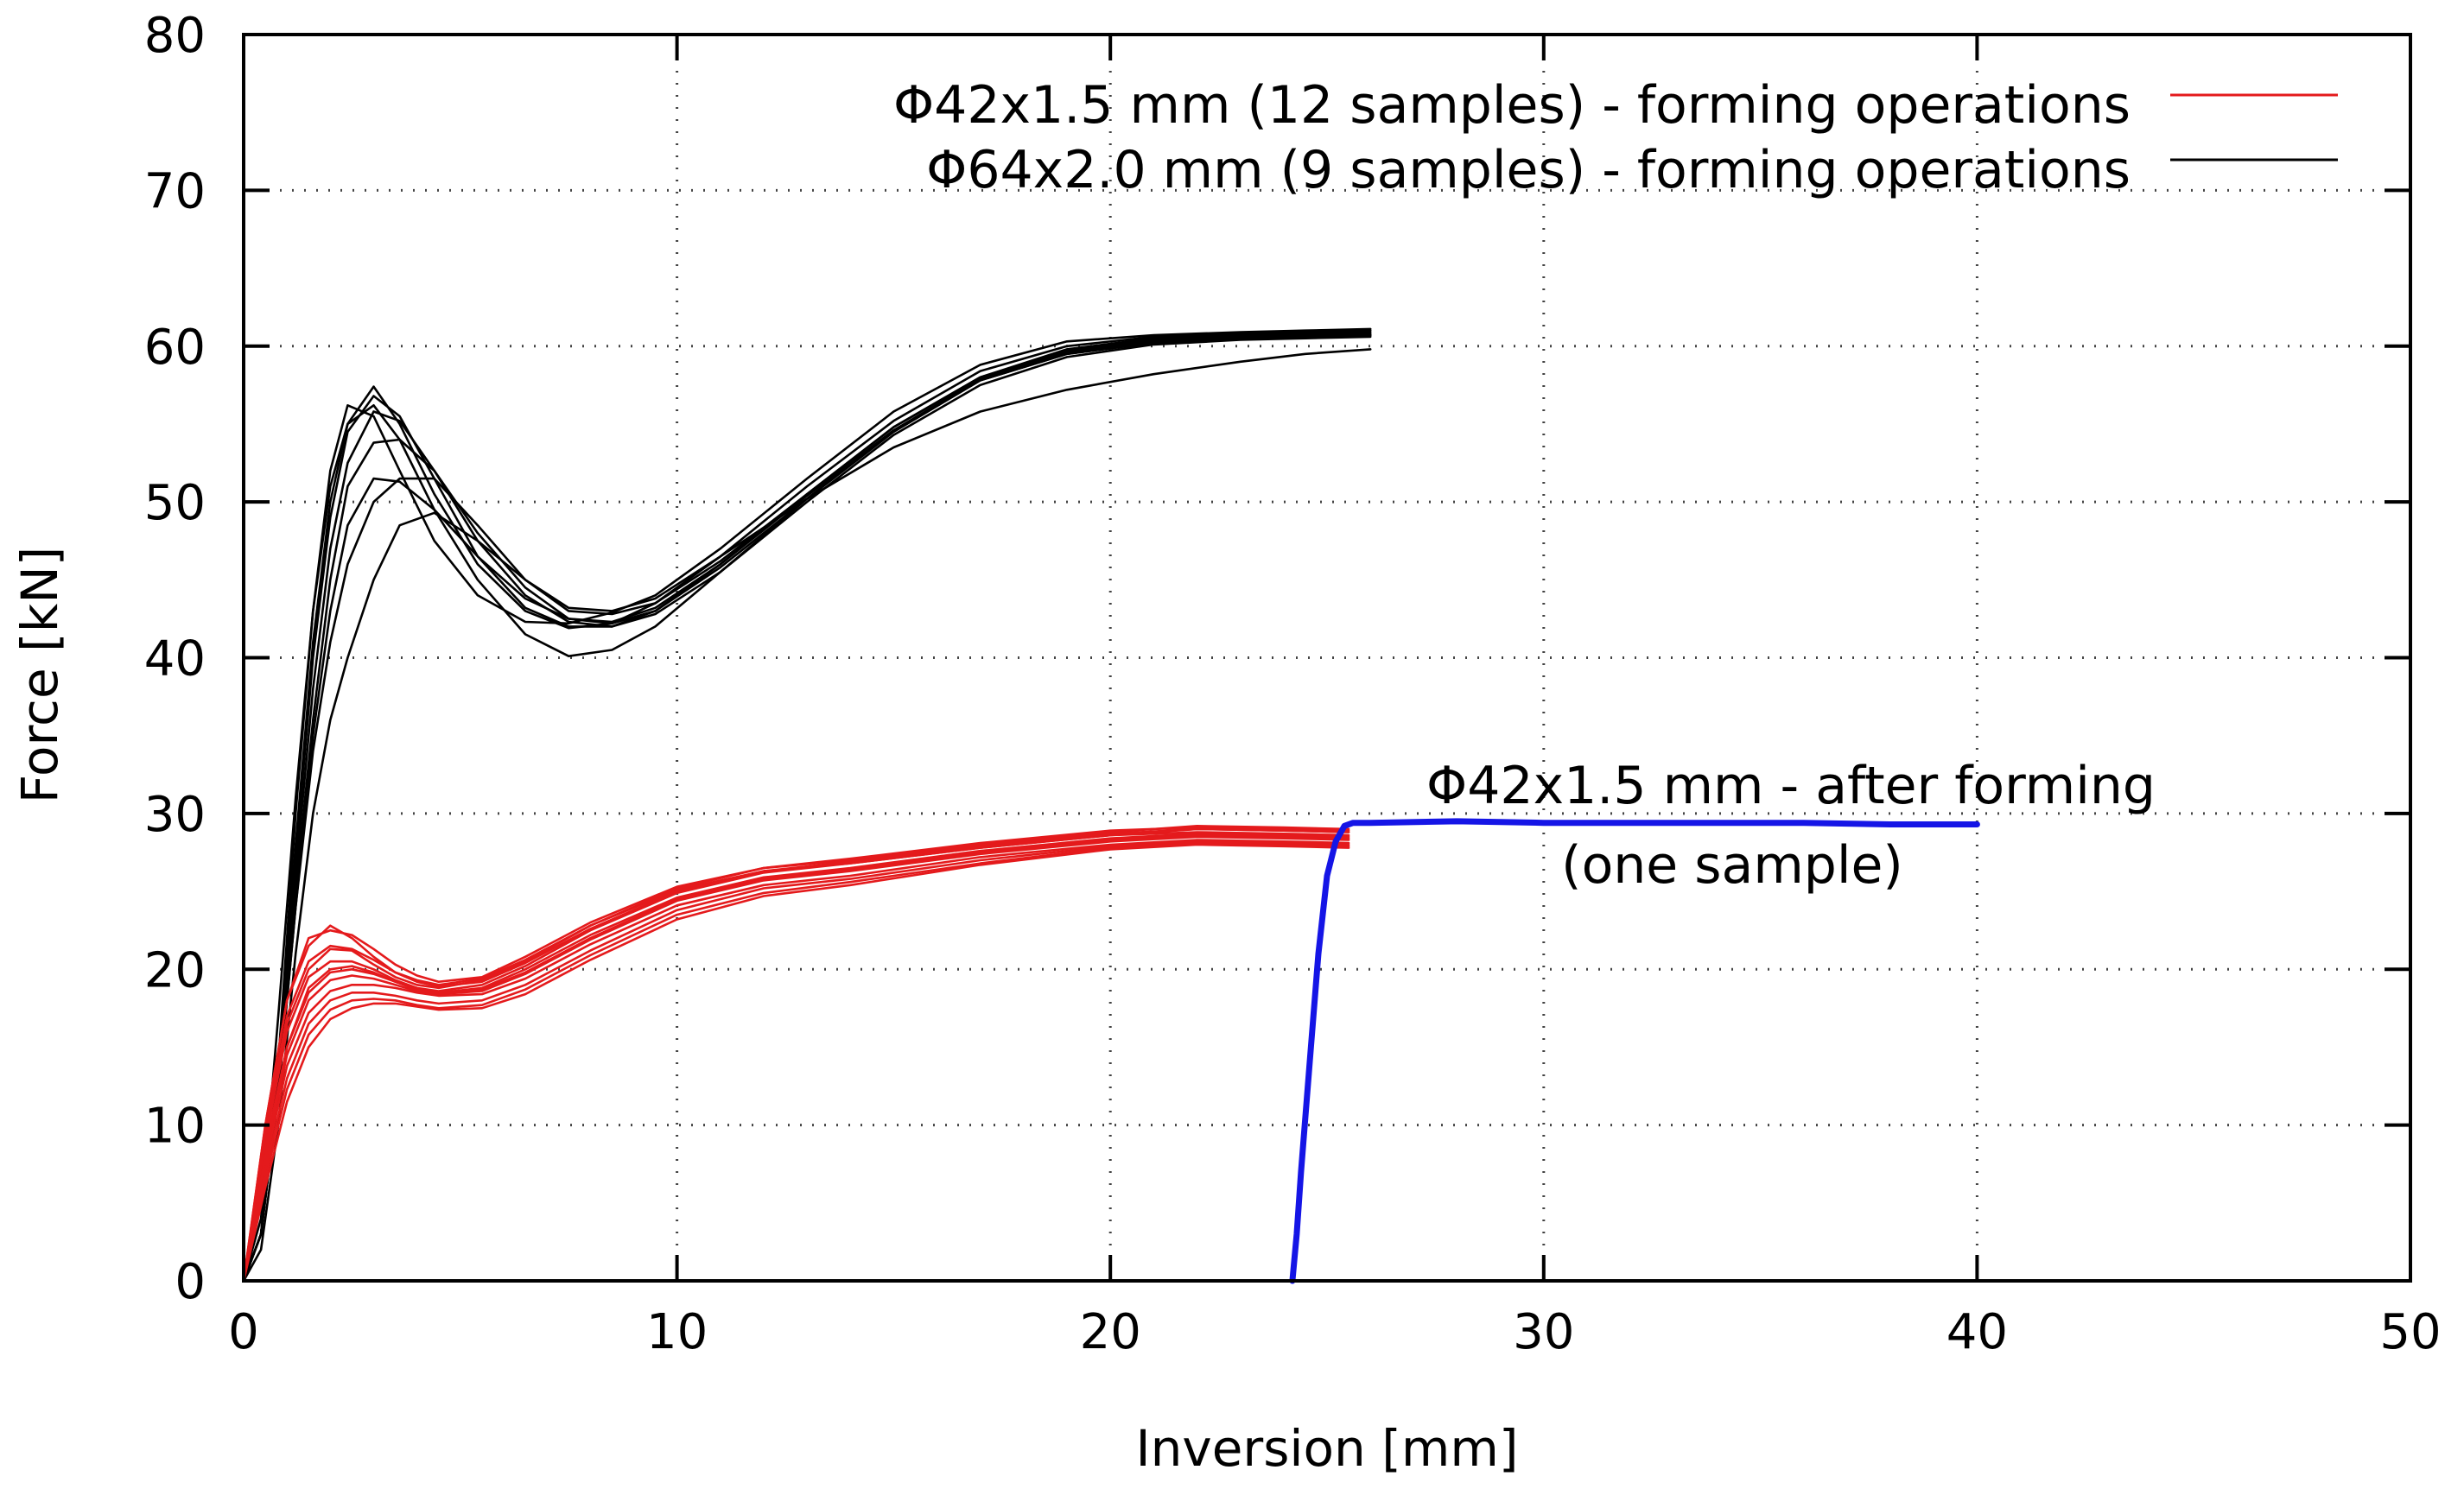 The height and width of the screenshot is (1489, 2464). I want to click on y-tick-label: 70, so click(175, 191).